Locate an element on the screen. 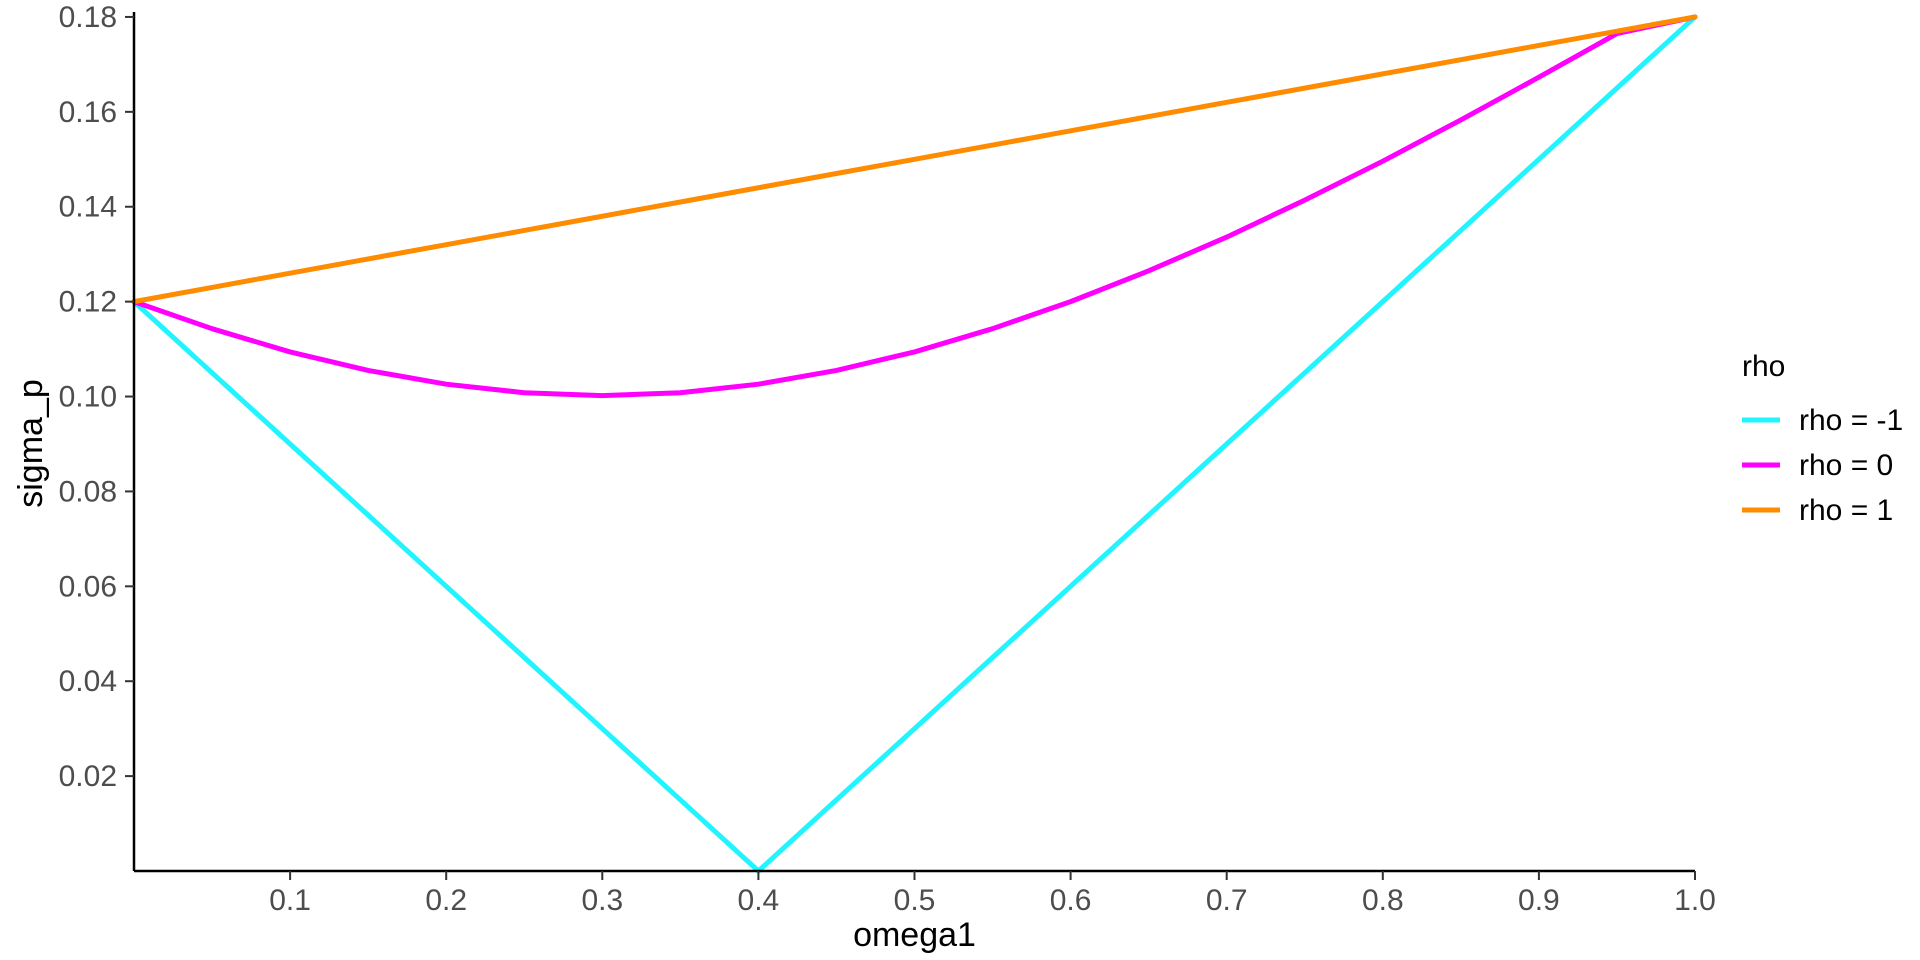 This screenshot has height=960, width=1920. x-axis-title: omega1 is located at coordinates (914, 935).